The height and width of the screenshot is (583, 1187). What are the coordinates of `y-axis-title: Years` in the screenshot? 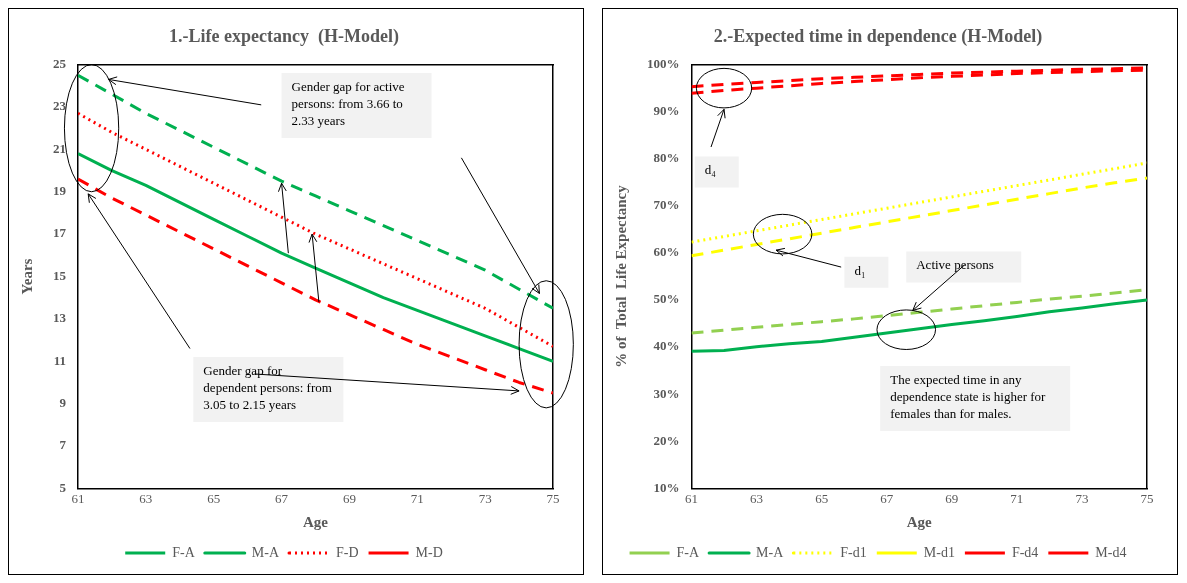 It's located at (26, 276).